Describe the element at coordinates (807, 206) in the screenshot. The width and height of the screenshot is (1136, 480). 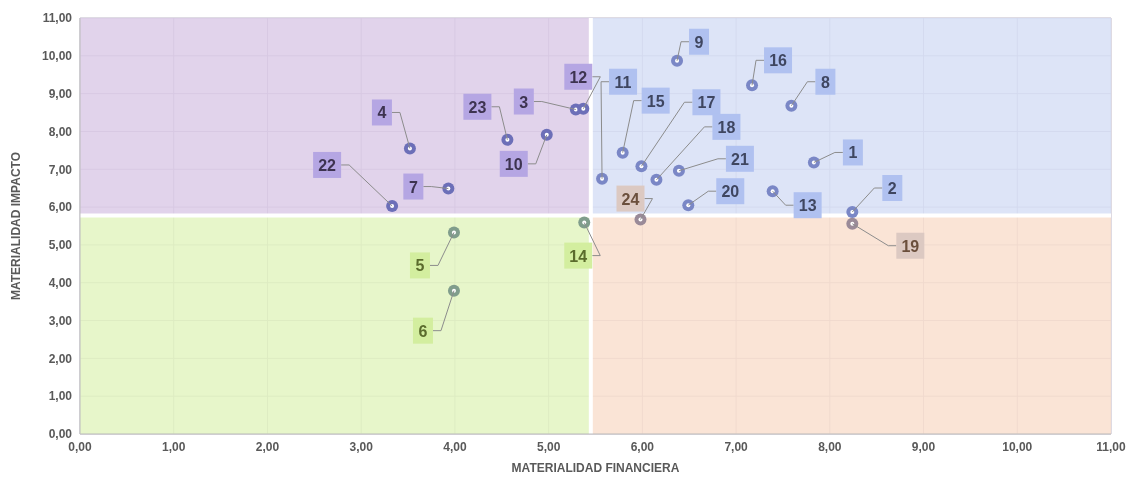
I see `annotation: 13` at that location.